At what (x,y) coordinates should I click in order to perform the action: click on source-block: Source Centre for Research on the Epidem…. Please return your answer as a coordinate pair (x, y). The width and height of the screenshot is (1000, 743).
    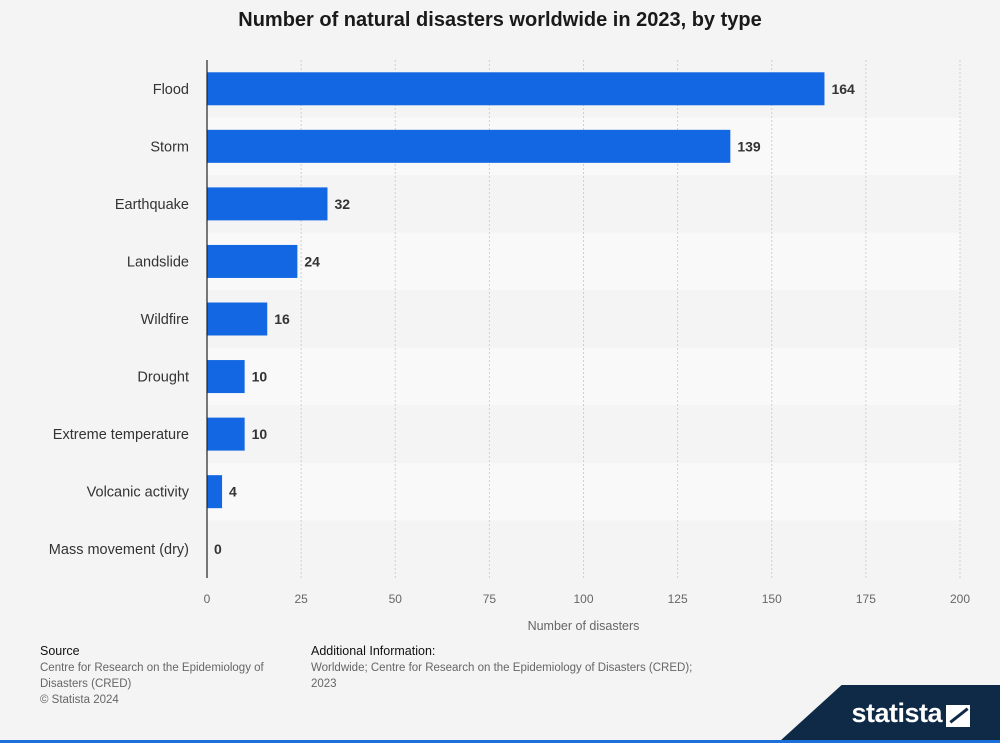
    Looking at the image, I should click on (152, 675).